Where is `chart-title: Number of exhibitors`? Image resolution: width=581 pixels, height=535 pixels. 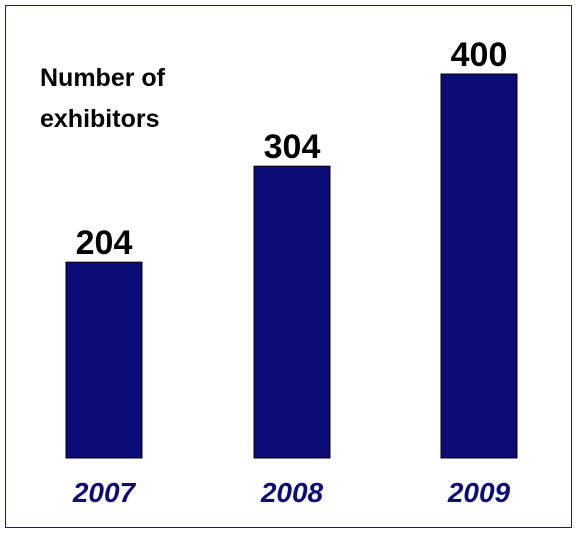
chart-title: Number of exhibitors is located at coordinates (103, 98).